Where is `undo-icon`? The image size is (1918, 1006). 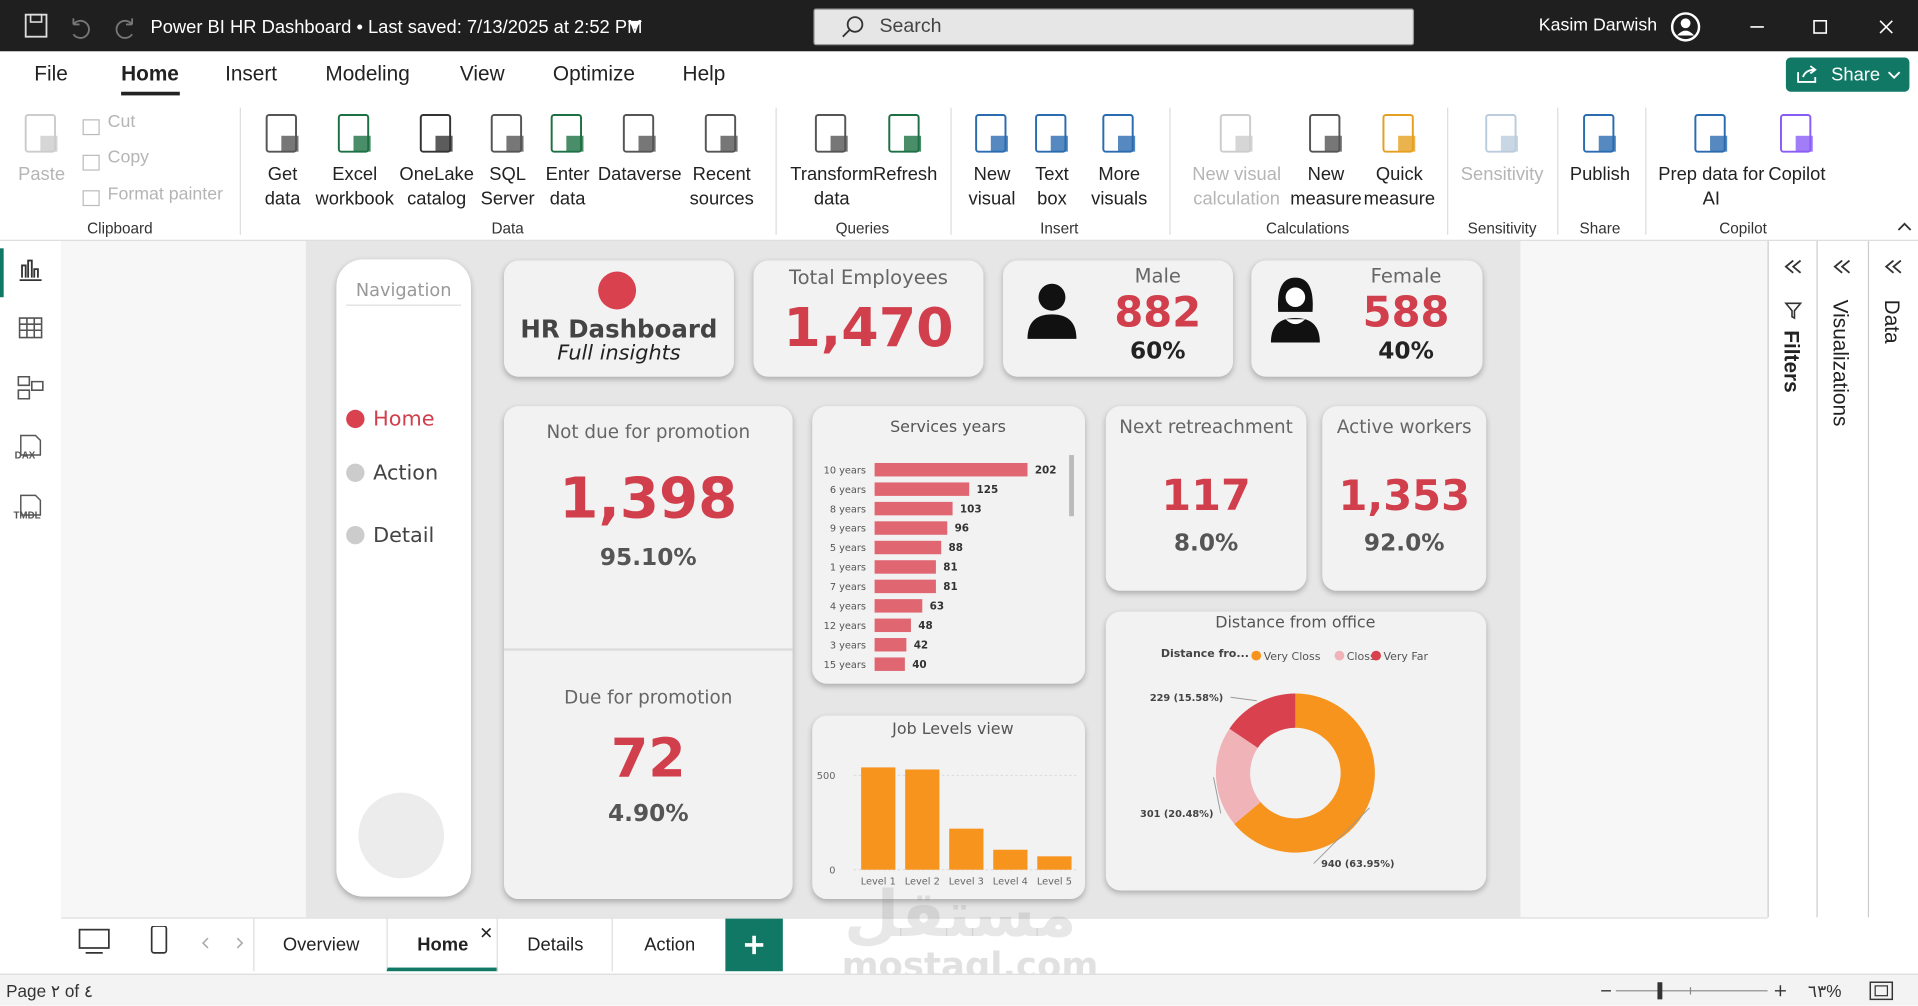 undo-icon is located at coordinates (81, 28).